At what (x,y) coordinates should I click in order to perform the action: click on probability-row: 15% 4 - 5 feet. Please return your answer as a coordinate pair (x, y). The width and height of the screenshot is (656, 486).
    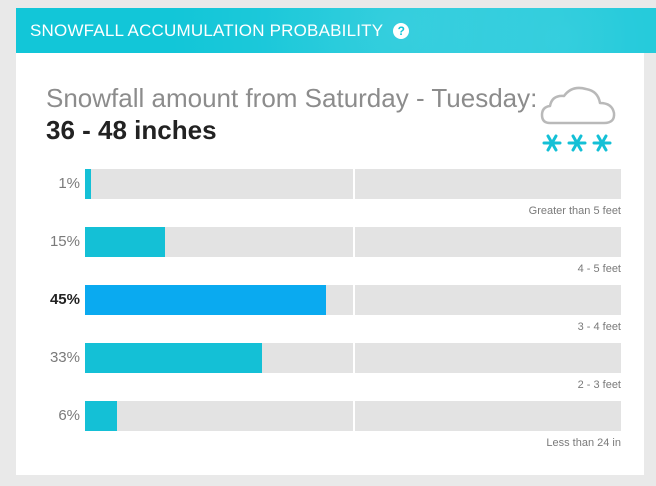
    Looking at the image, I should click on (330, 256).